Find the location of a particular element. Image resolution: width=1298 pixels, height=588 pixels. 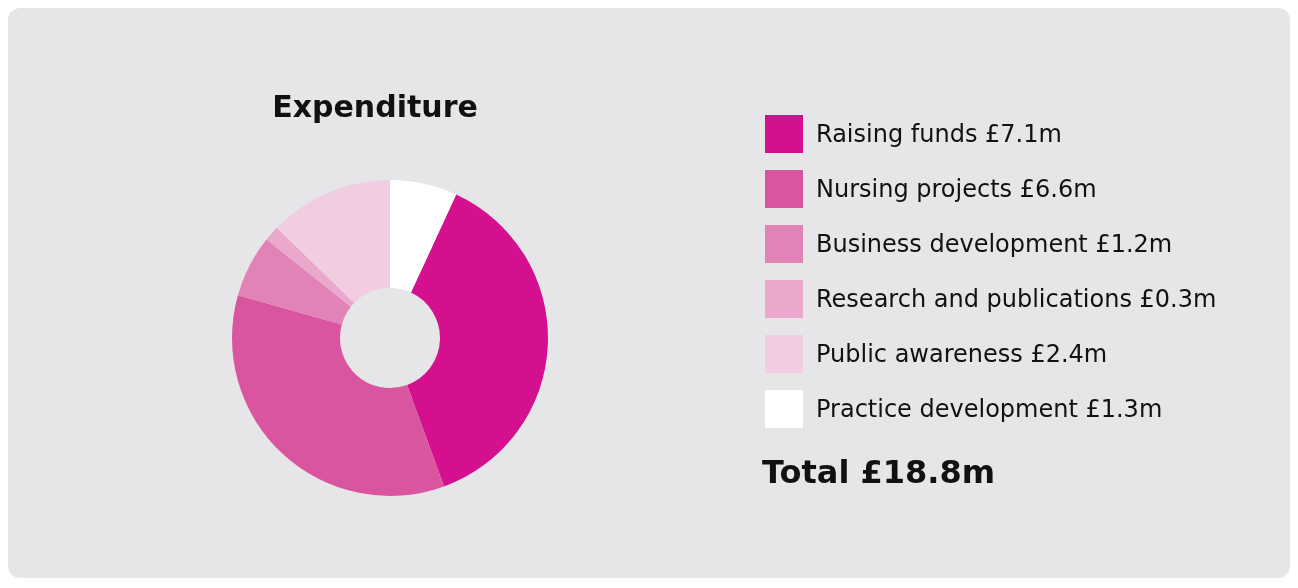

chart-title: Expenditure is located at coordinates (375, 106).